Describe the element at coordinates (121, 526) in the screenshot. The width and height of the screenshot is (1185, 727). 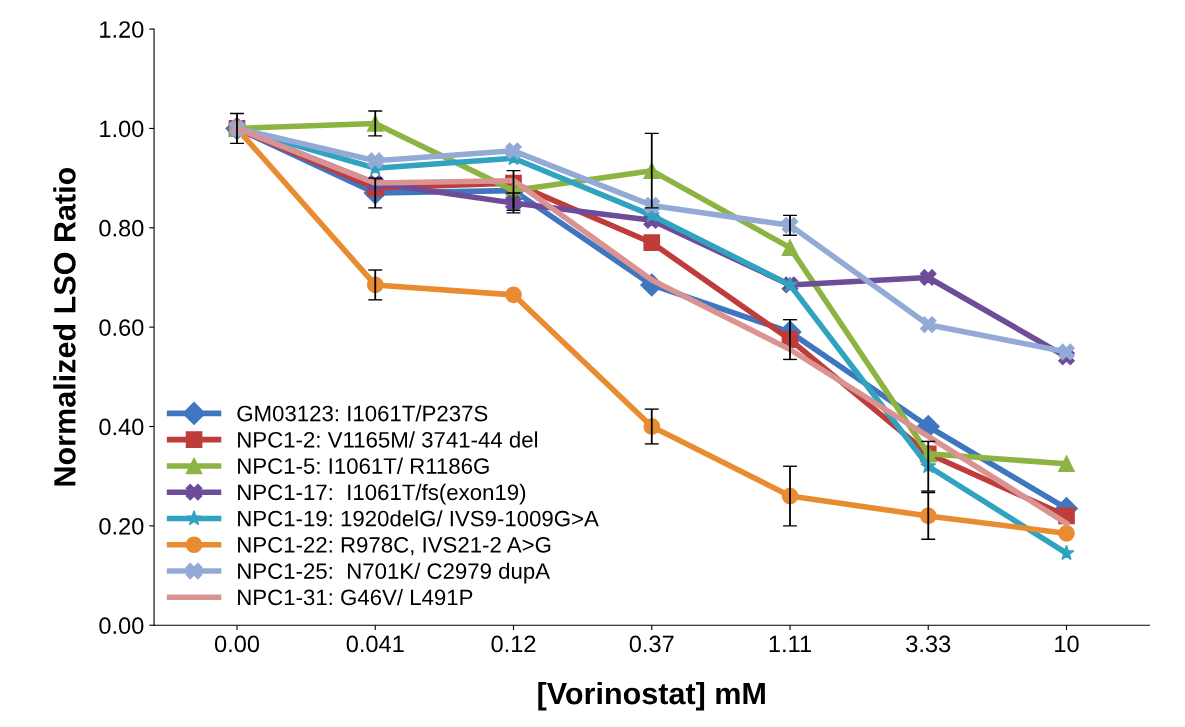
I see `y-tick-label: 0.20` at that location.